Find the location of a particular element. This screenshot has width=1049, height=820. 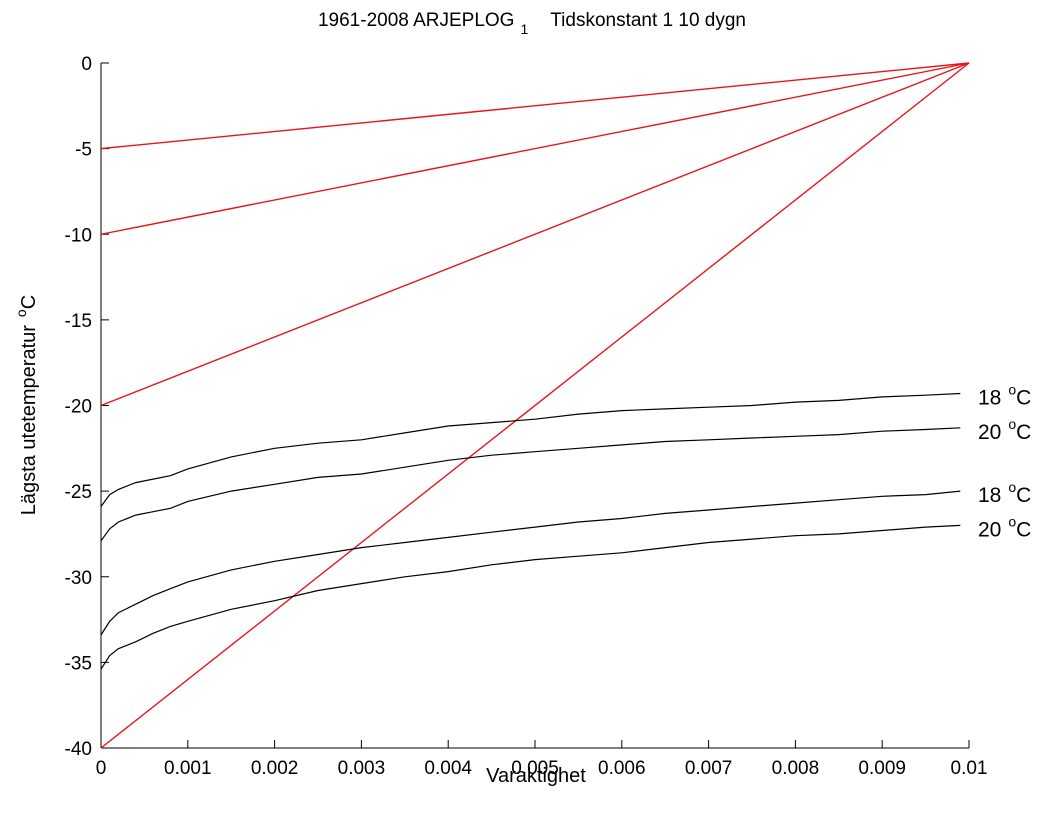

y-tick-label: -30 is located at coordinates (78, 578).